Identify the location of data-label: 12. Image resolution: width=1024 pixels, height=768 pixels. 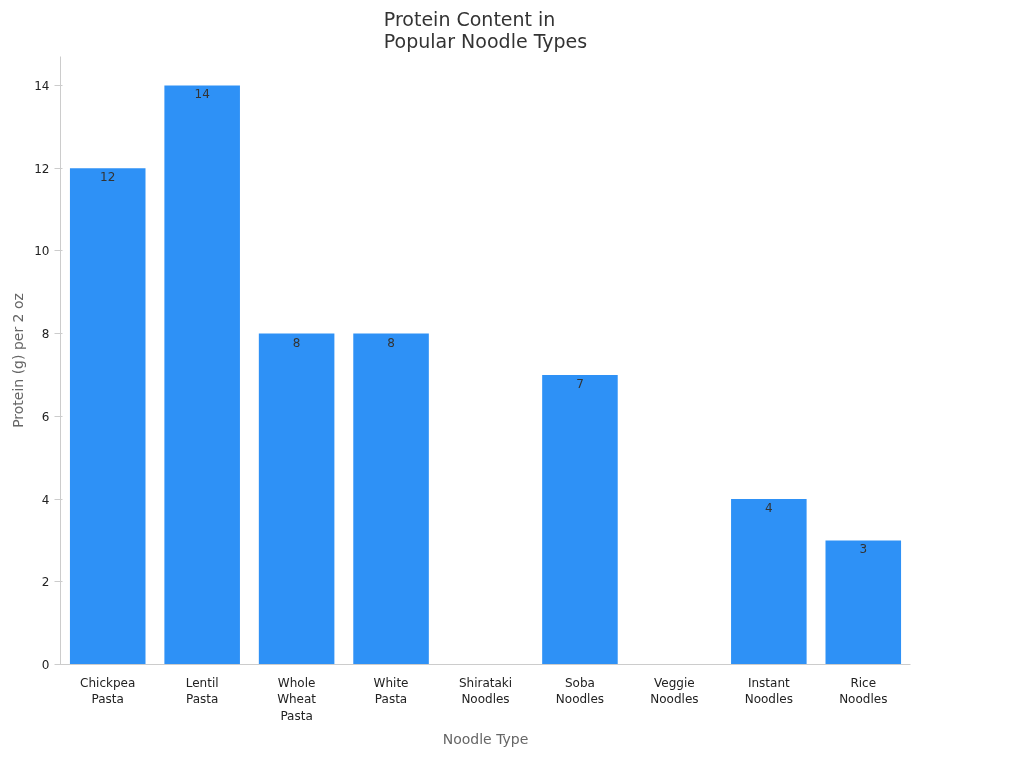
(108, 177).